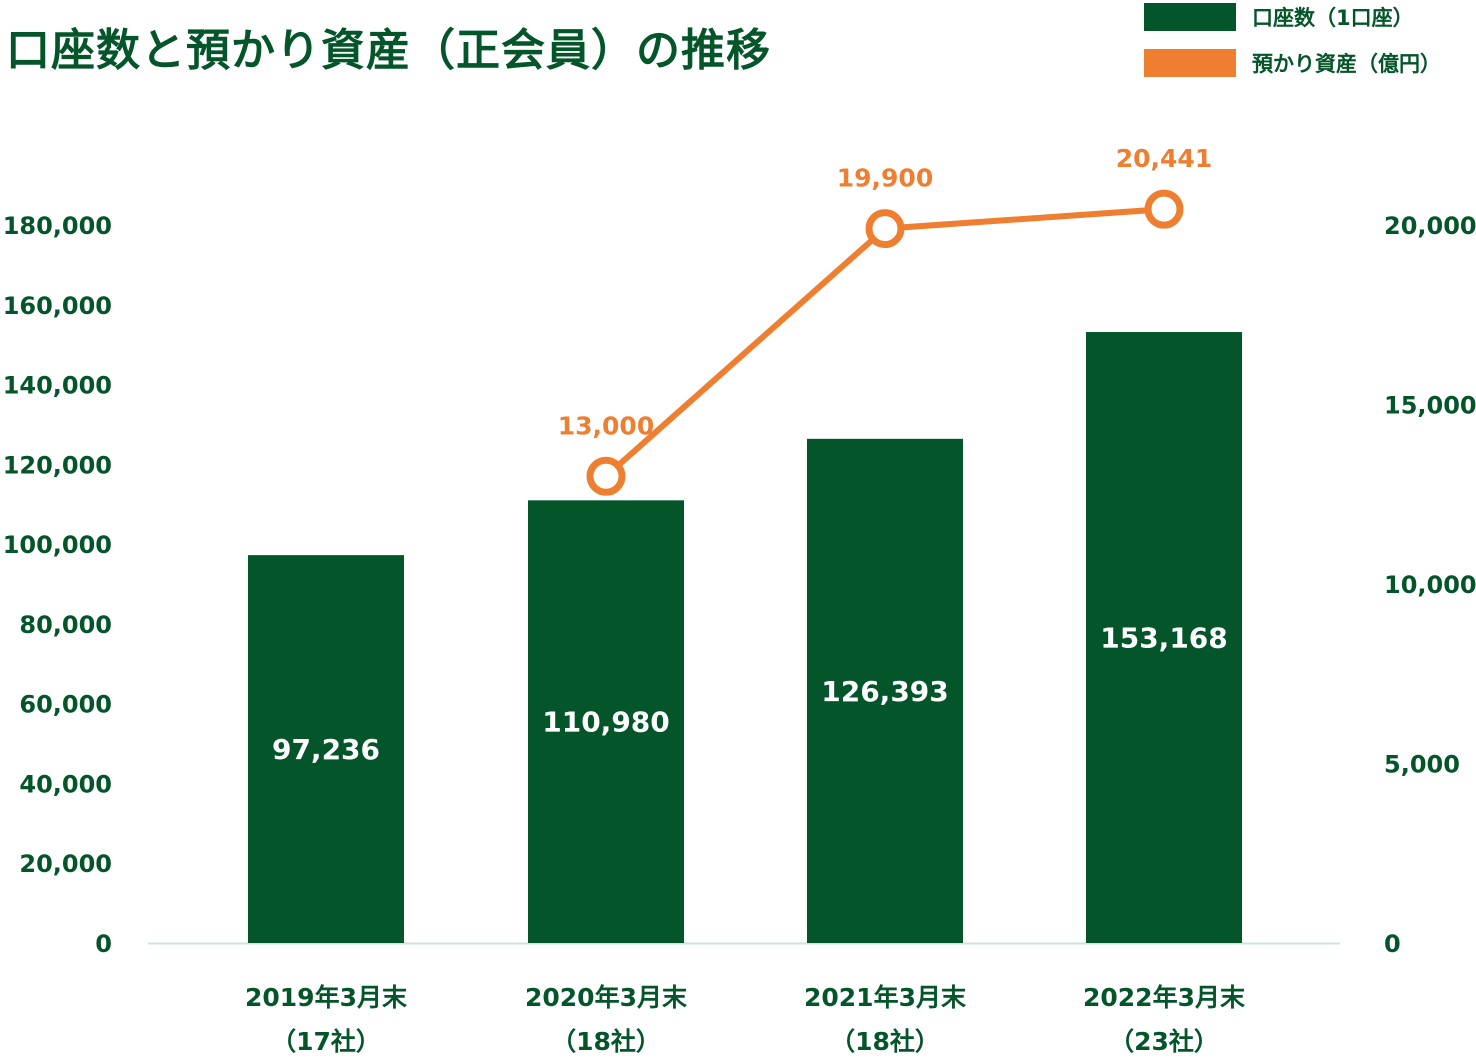 The height and width of the screenshot is (1064, 1476). What do you see at coordinates (1430, 585) in the screenshot?
I see `right-axis-tick-label: 10,000` at bounding box center [1430, 585].